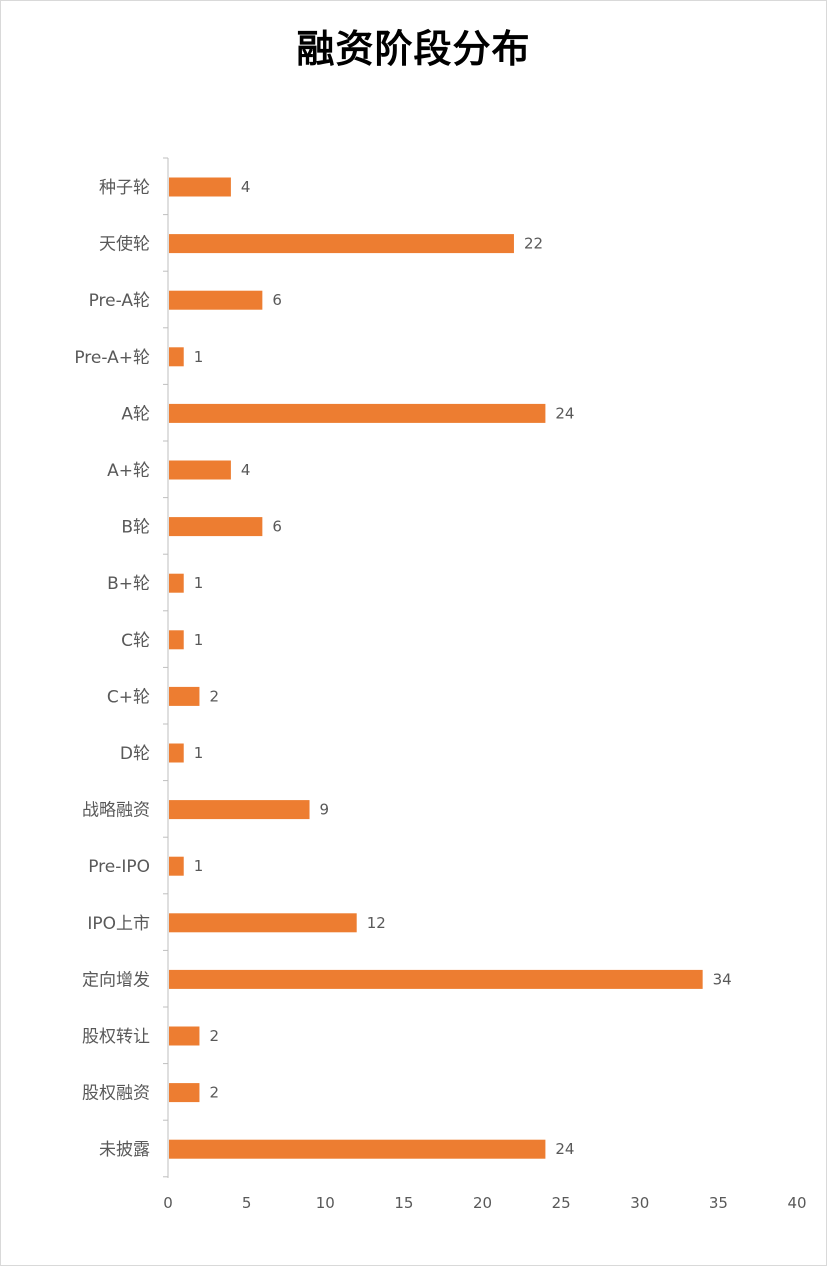  What do you see at coordinates (413, 48) in the screenshot?
I see `chart-title: 融资阶段分布` at bounding box center [413, 48].